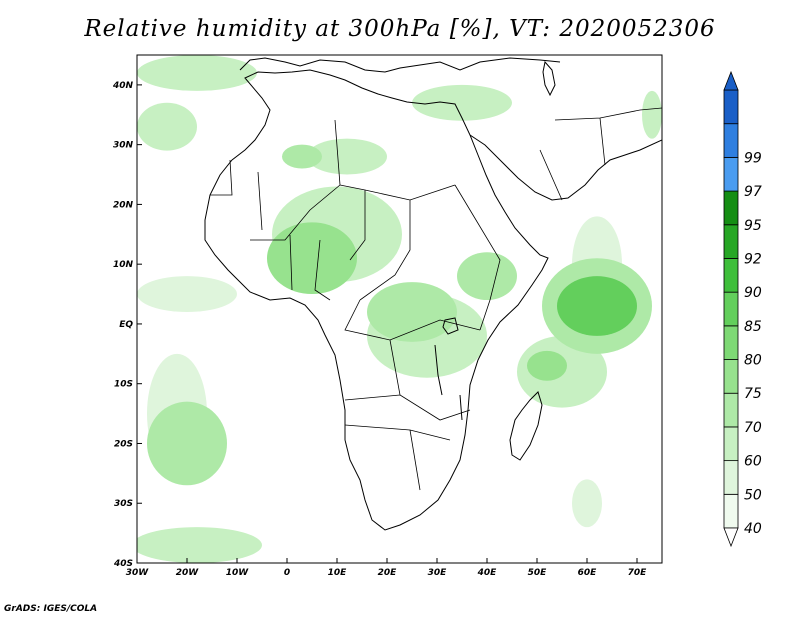 The height and width of the screenshot is (618, 800). I want to click on lon-tick-label: 20W, so click(188, 573).